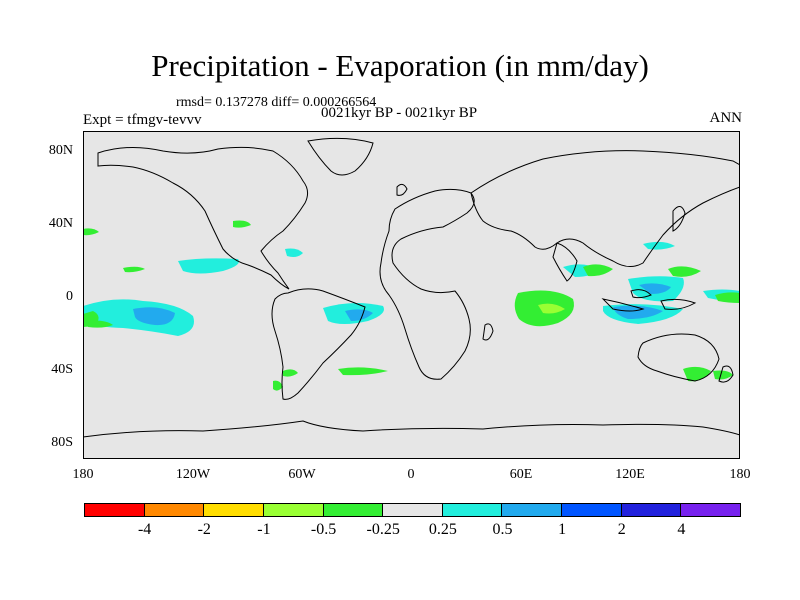  What do you see at coordinates (83, 474) in the screenshot?
I see `lon-label-180w: 180` at bounding box center [83, 474].